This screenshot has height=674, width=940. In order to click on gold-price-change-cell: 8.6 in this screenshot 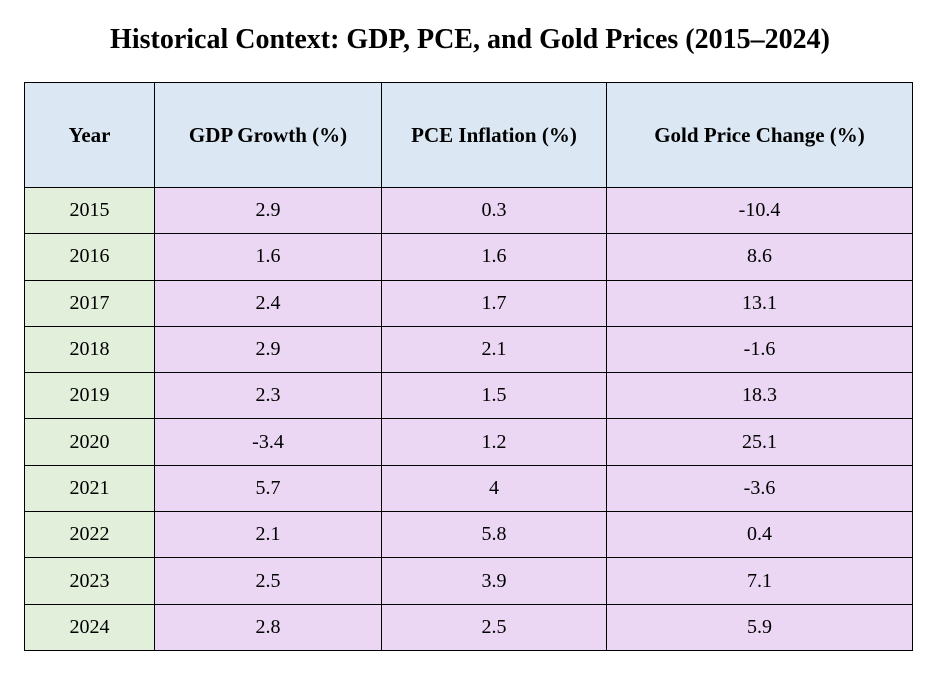, I will do `click(759, 257)`.